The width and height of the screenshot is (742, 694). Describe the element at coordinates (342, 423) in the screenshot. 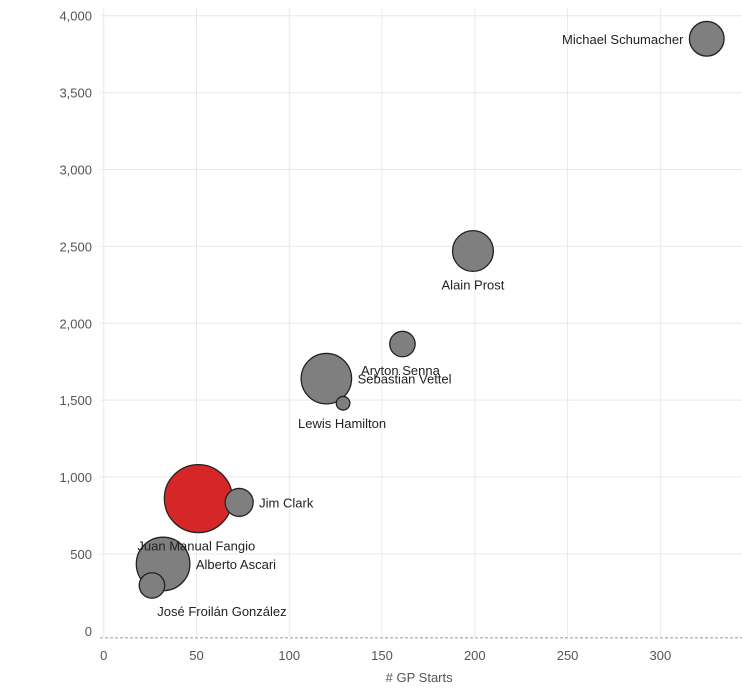

I see `data-label: Lewis Hamilton` at that location.